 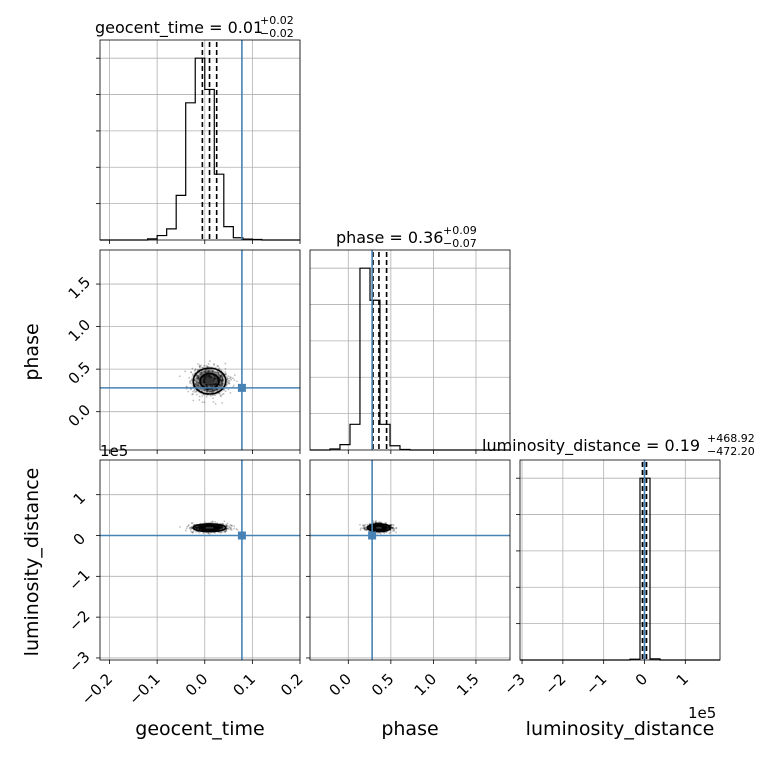 I want to click on contour-inner, so click(x=209, y=527).